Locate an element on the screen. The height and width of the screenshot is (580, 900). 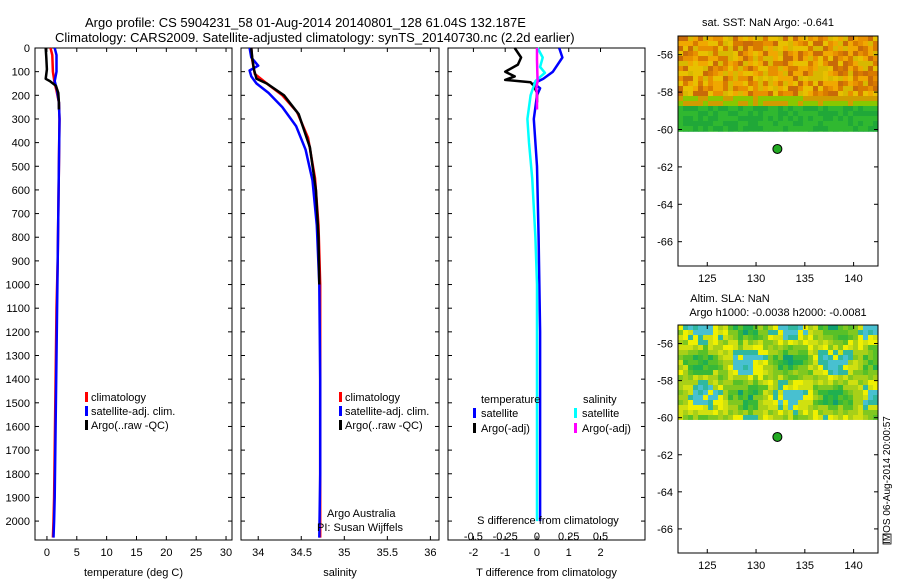
x-tick-label: 20 is located at coordinates (166, 553).